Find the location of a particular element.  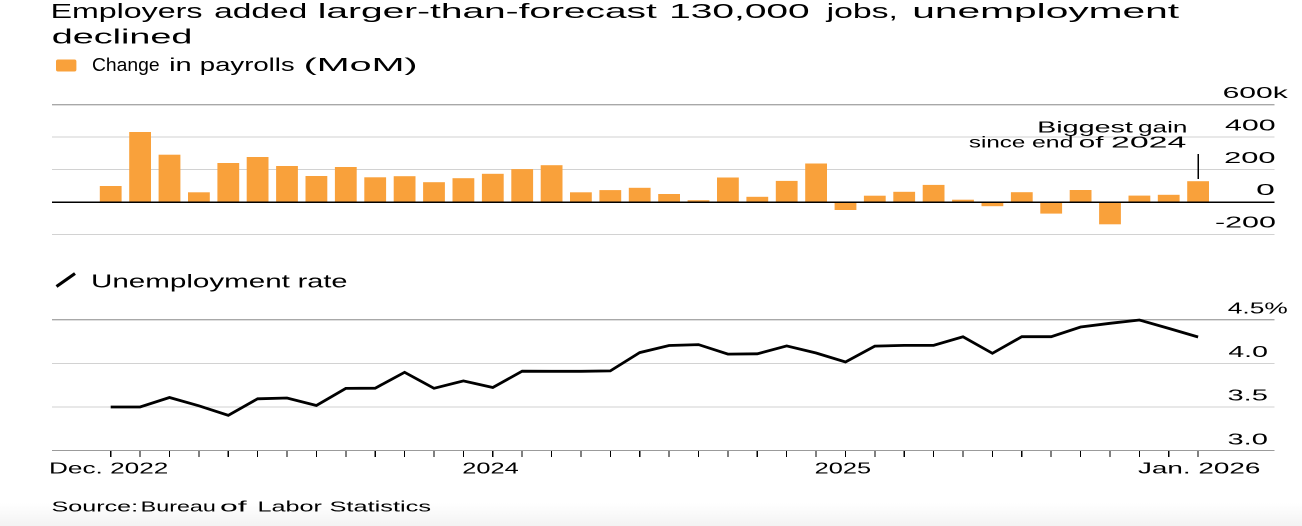

svg-text: in is located at coordinates (180, 65).